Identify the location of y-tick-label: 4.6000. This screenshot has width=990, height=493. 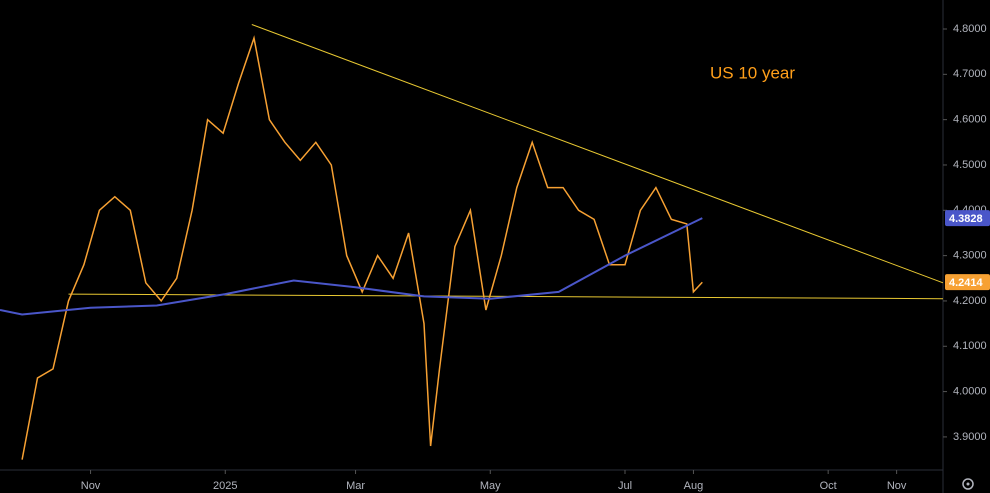
(970, 120).